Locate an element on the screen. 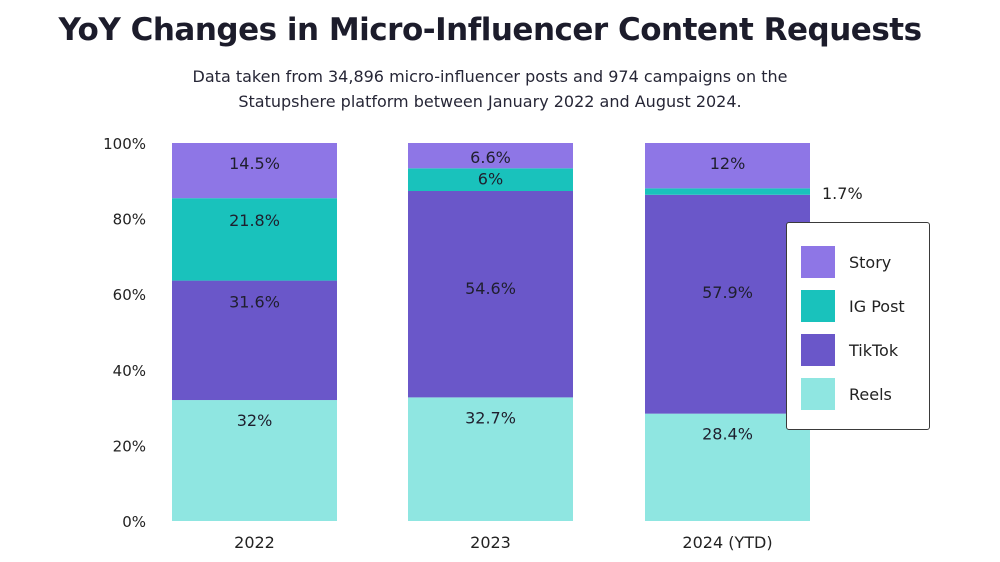 This screenshot has width=1000, height=562. legend-label-ig-post: IG Post is located at coordinates (877, 306).